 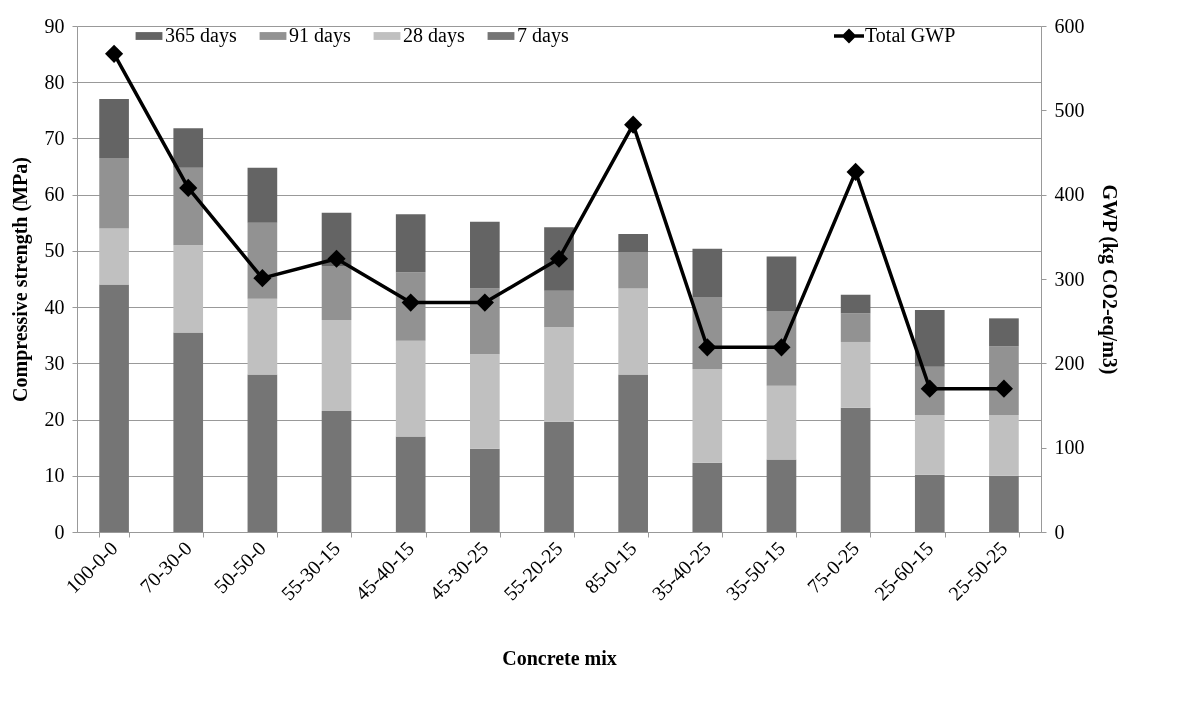 I want to click on y-tick-label: 30, so click(x=54, y=362).